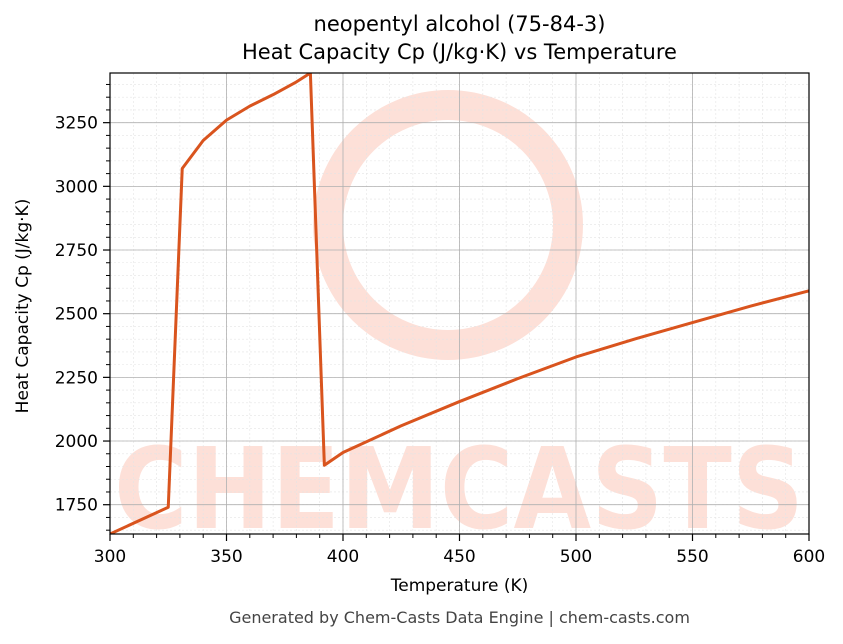 Image resolution: width=843 pixels, height=644 pixels. Describe the element at coordinates (76, 315) in the screenshot. I see `y-tick-label: 2500` at that location.